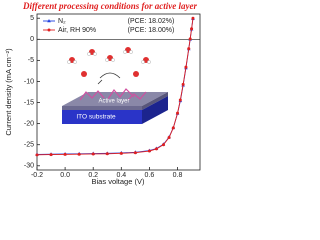 The width and height of the screenshot is (320, 240). I want to click on active-layer-top, so click(115, 99).